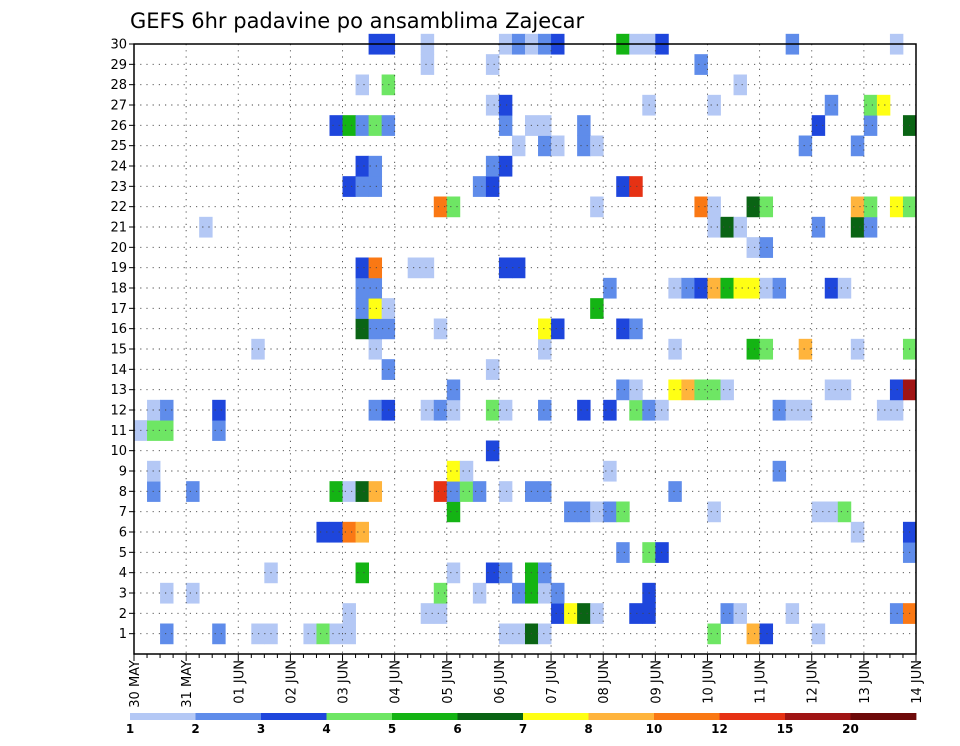  I want to click on colorbar-tick-label: 1, so click(130, 729).